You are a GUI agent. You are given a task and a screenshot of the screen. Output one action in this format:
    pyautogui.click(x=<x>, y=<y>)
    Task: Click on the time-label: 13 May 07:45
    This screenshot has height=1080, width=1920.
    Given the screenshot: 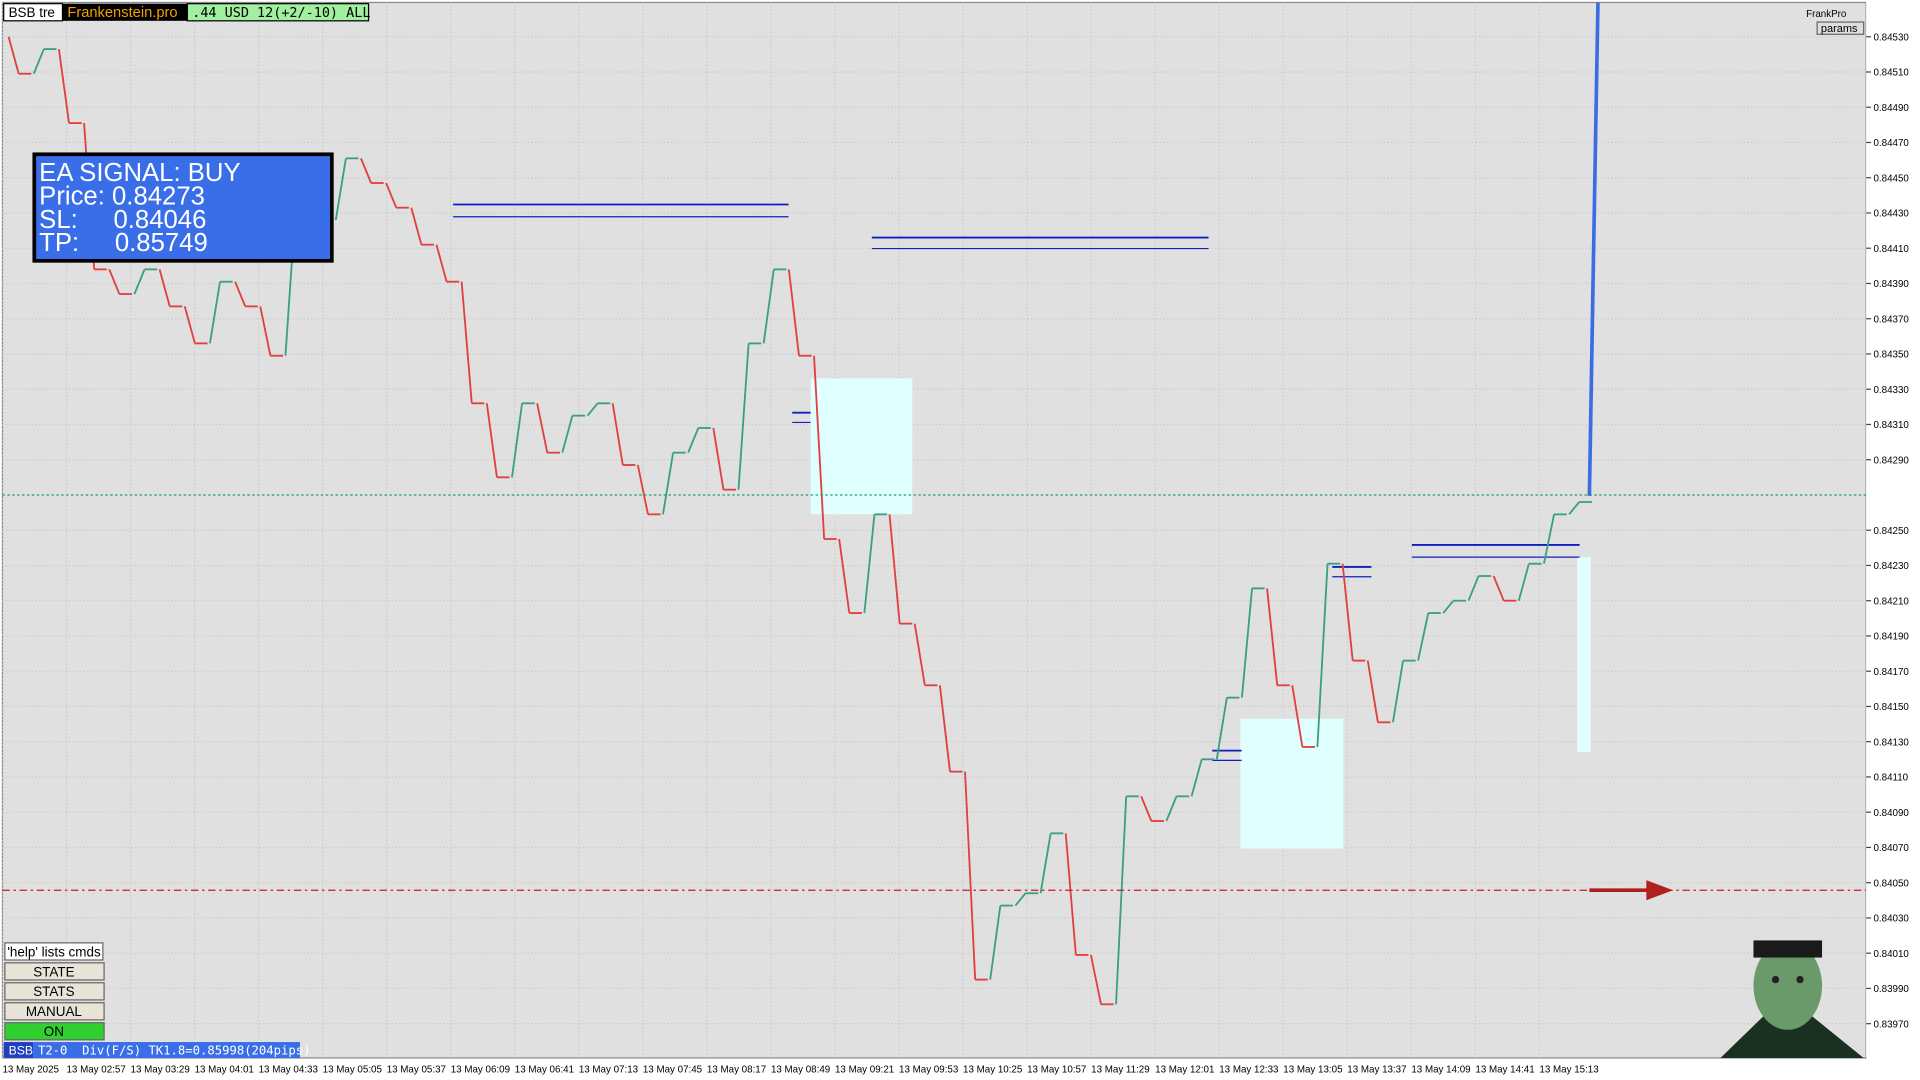 What is the action you would take?
    pyautogui.click(x=673, y=1070)
    